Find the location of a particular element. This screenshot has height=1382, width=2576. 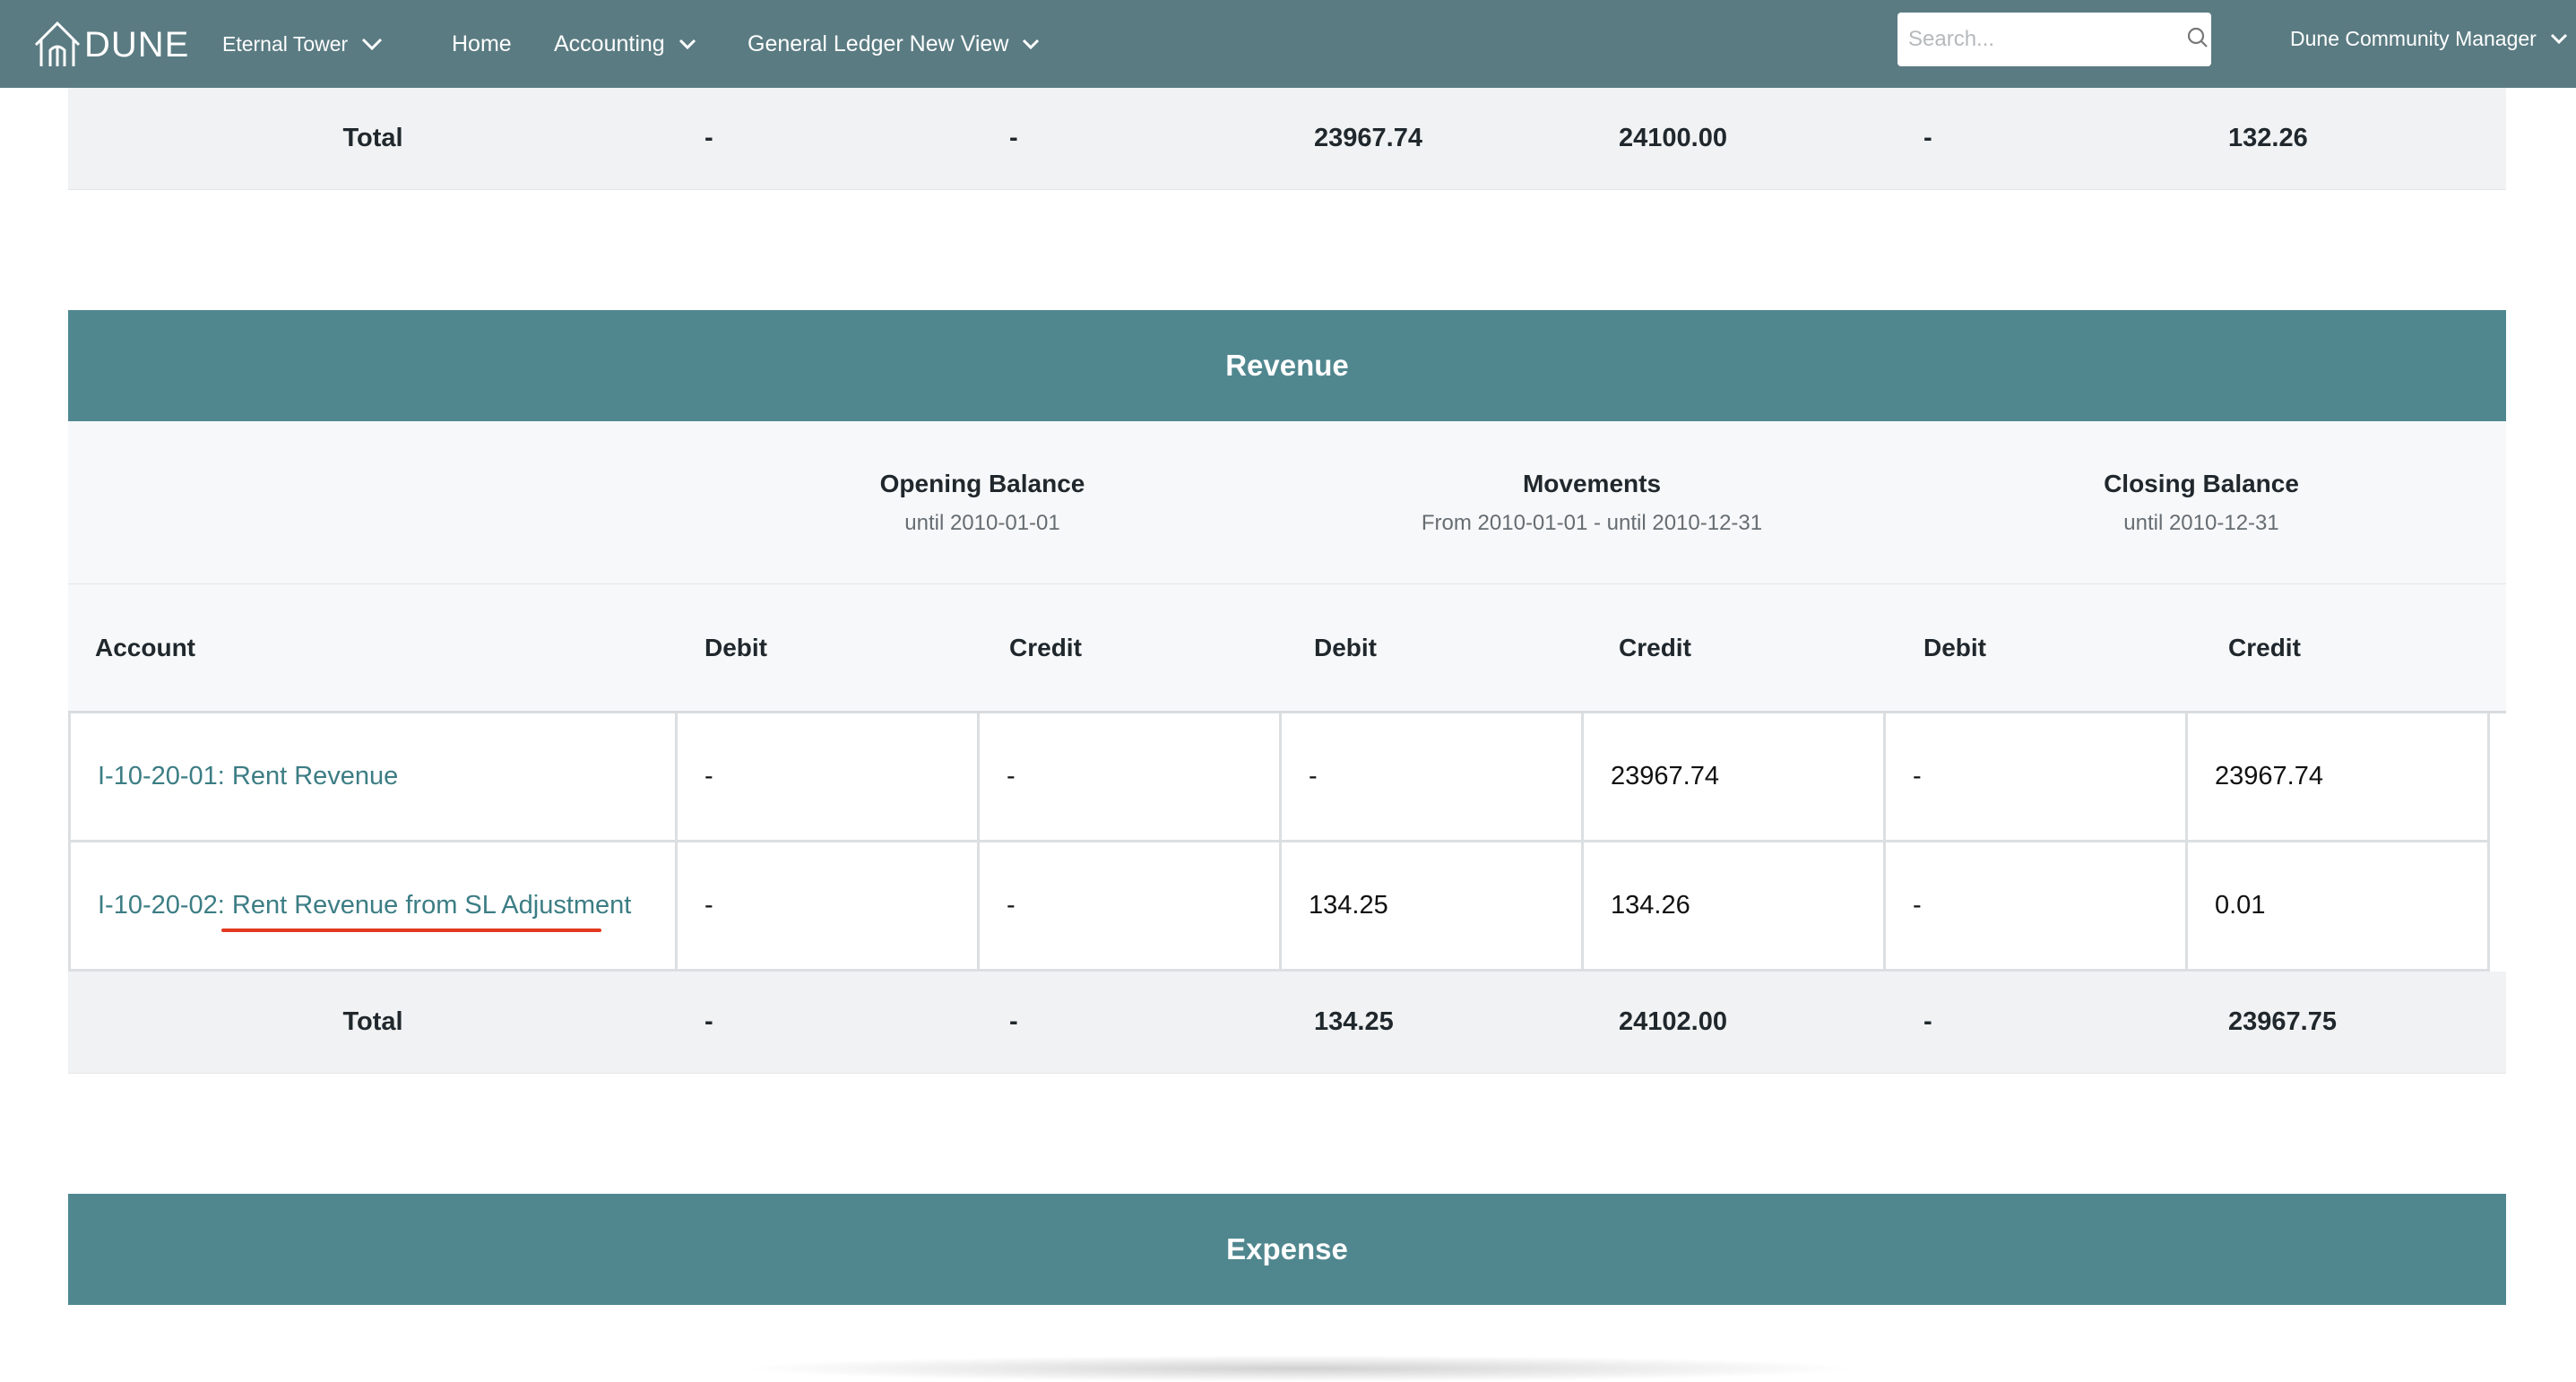

house-logo-icon is located at coordinates (57, 43).